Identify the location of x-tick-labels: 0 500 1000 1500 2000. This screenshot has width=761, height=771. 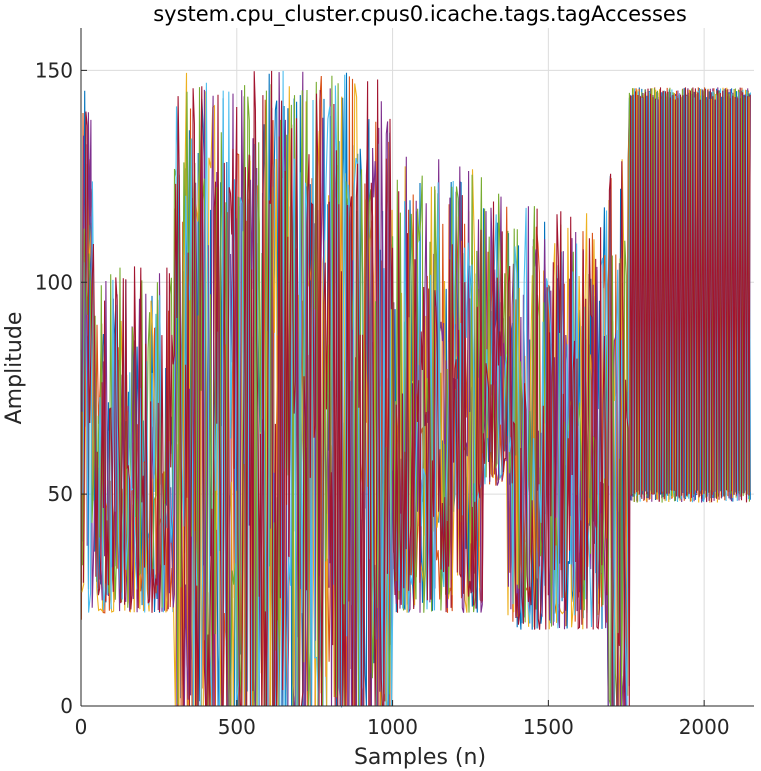
(402, 727).